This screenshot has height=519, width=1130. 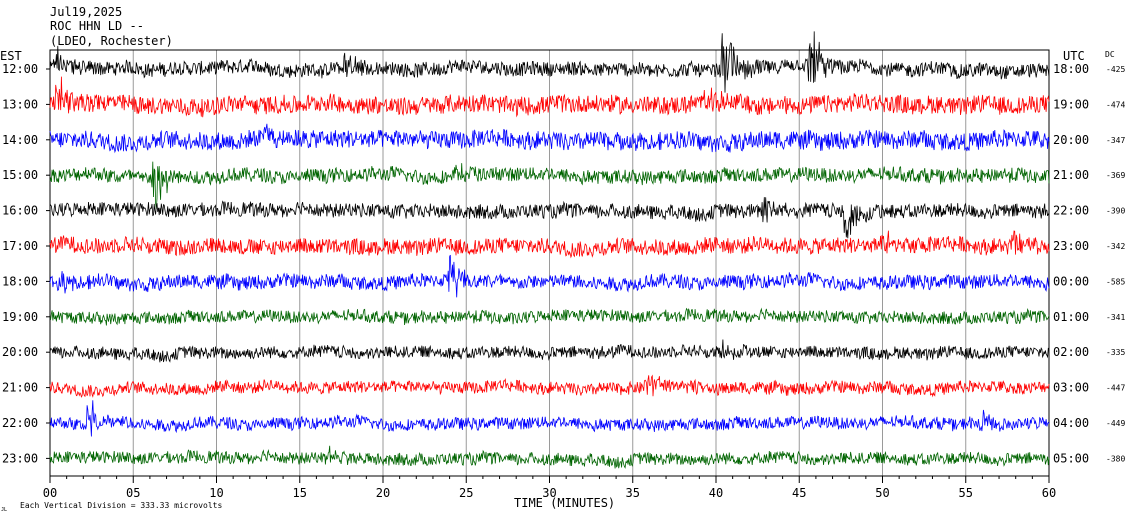 I want to click on x-tick-label: 25, so click(x=466, y=493).